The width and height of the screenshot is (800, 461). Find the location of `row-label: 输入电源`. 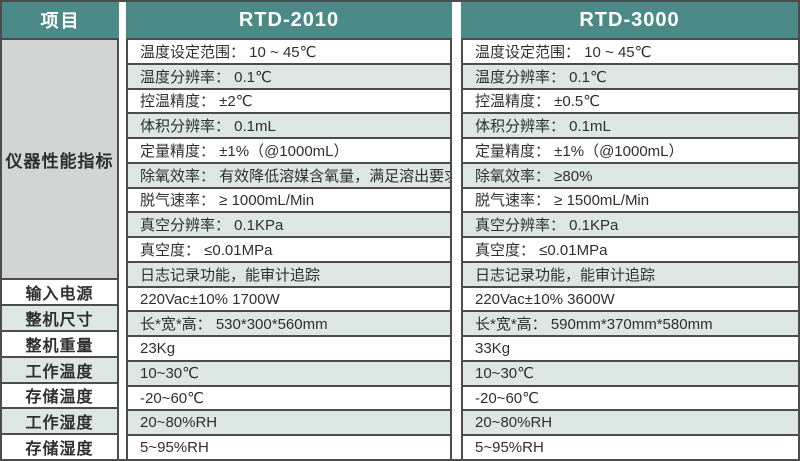

row-label: 输入电源 is located at coordinates (59, 291).